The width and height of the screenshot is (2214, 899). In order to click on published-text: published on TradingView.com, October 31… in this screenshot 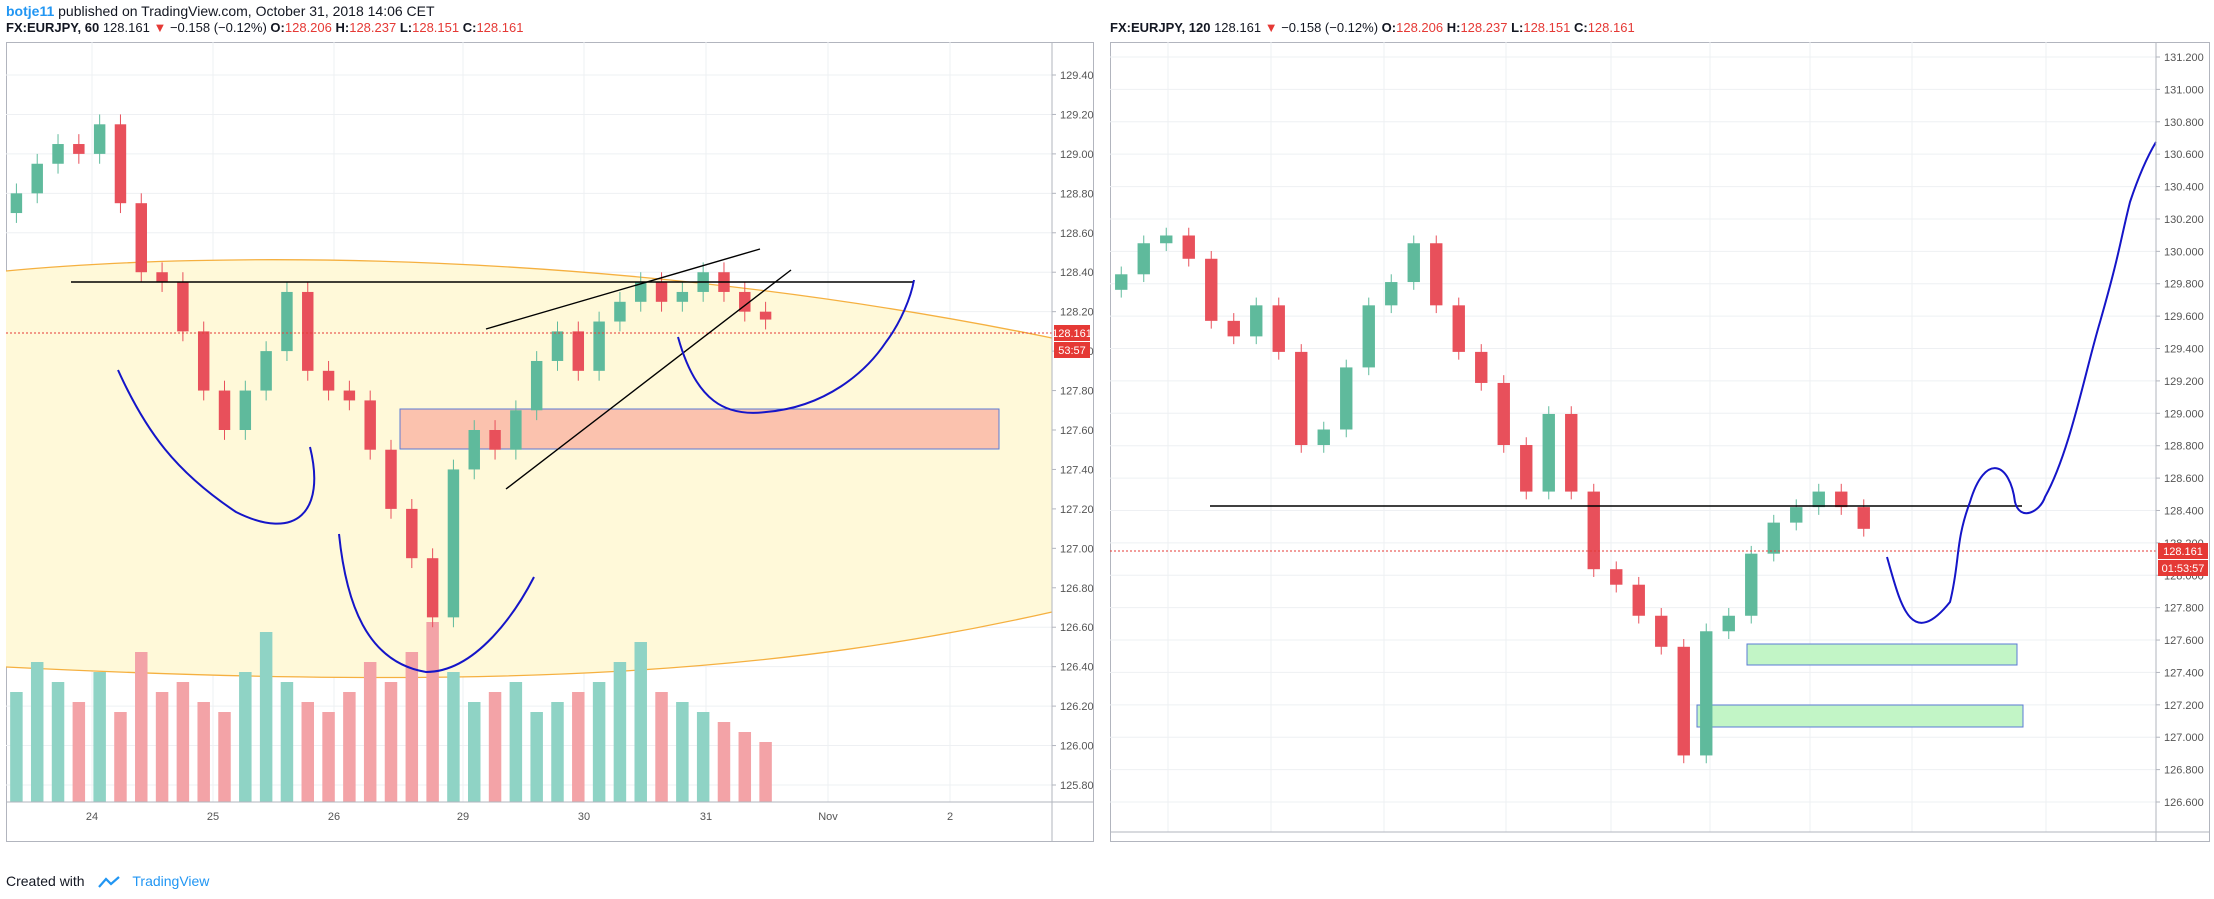, I will do `click(246, 11)`.